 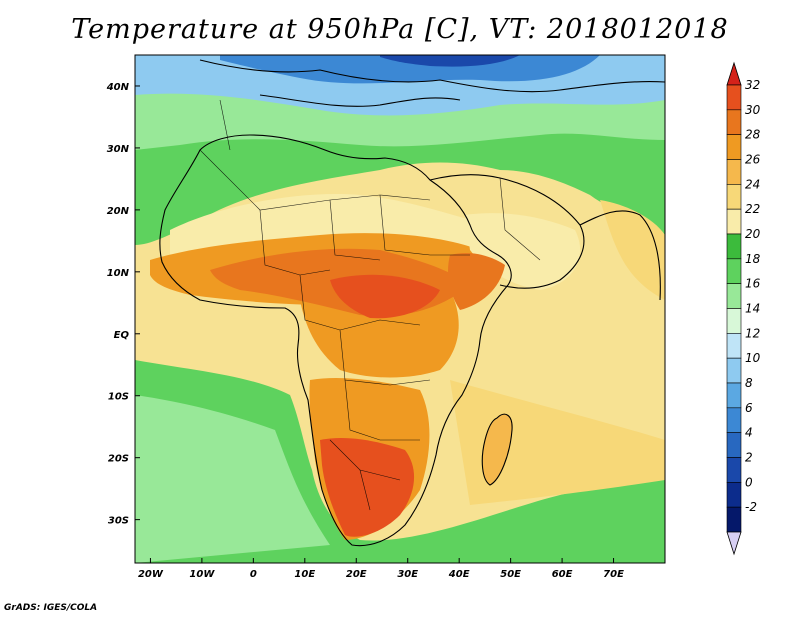 I want to click on colorbar-label: 16, so click(x=753, y=284).